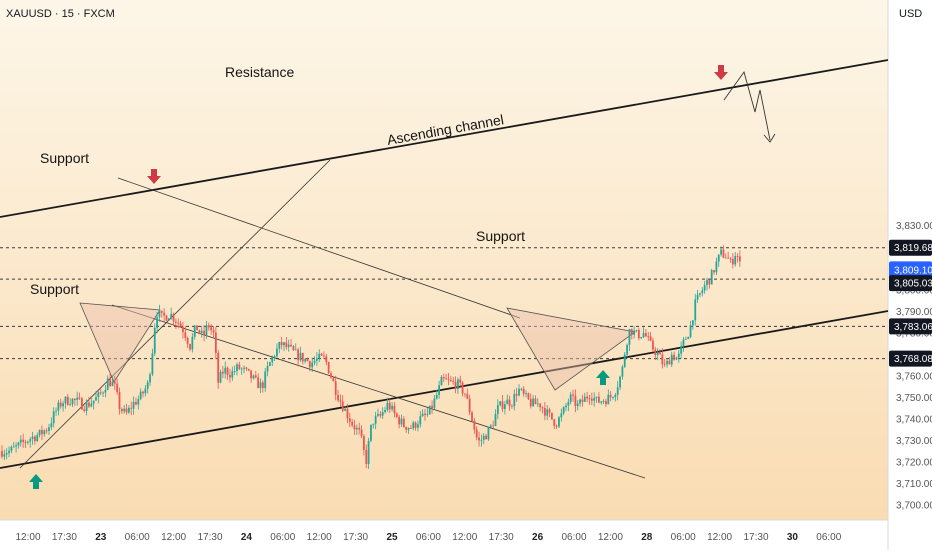 The image size is (932, 555). I want to click on x-tick-label: 06:00, so click(683, 537).